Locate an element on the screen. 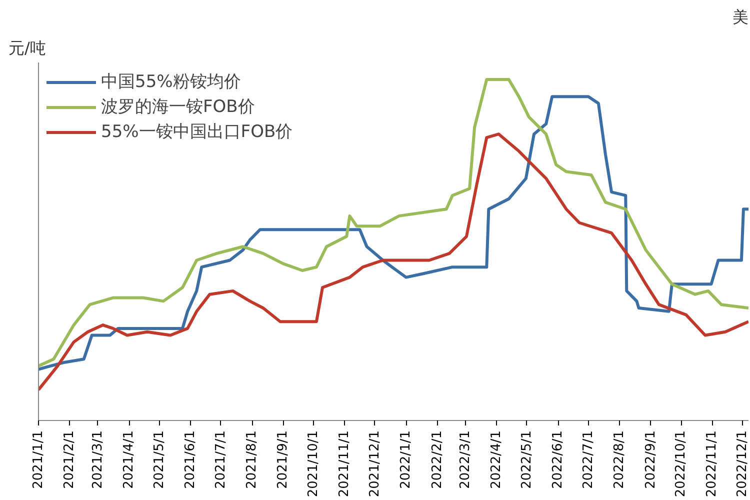 The height and width of the screenshot is (500, 750). x-tick-label: 2022/11/1 is located at coordinates (712, 464).